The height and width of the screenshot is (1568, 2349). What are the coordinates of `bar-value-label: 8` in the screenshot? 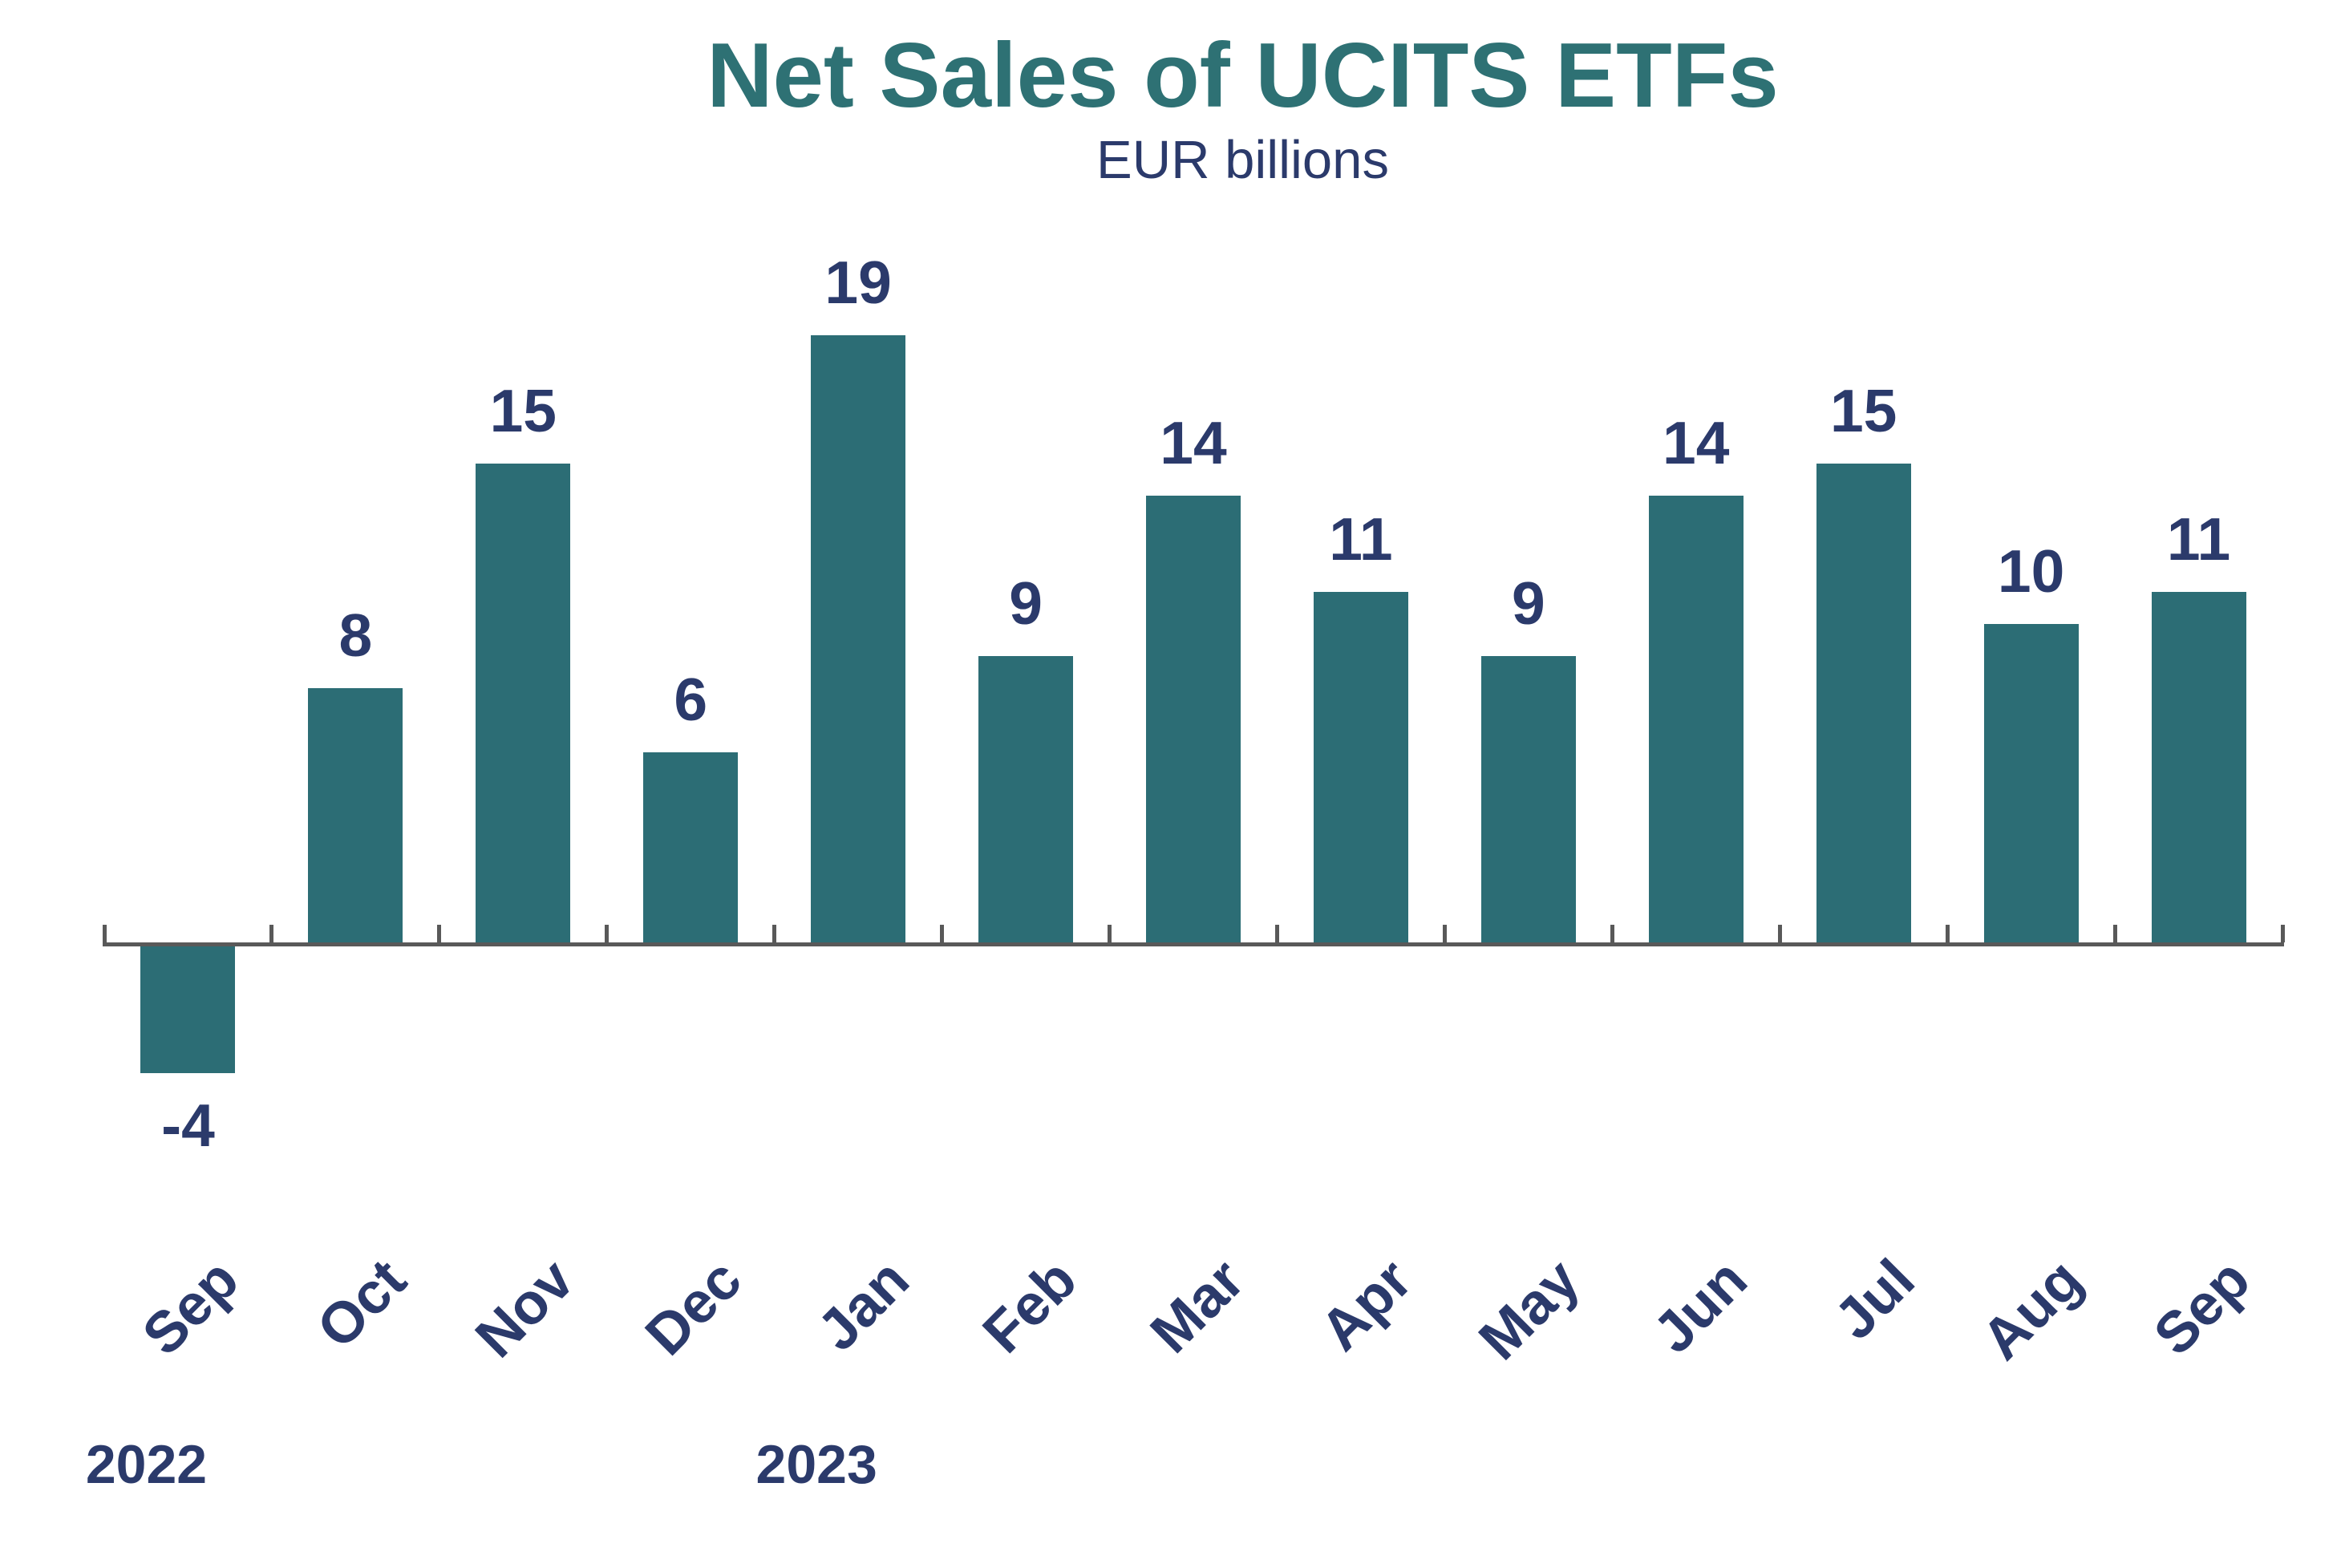 It's located at (355, 635).